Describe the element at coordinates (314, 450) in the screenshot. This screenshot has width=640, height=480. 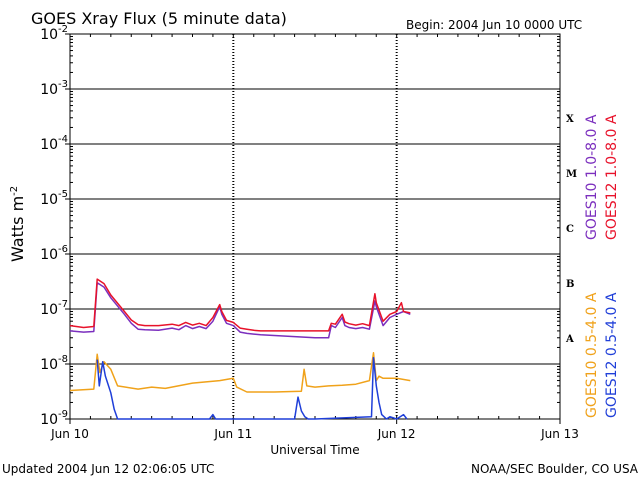
I see `x-axis-label: Universal Time` at that location.